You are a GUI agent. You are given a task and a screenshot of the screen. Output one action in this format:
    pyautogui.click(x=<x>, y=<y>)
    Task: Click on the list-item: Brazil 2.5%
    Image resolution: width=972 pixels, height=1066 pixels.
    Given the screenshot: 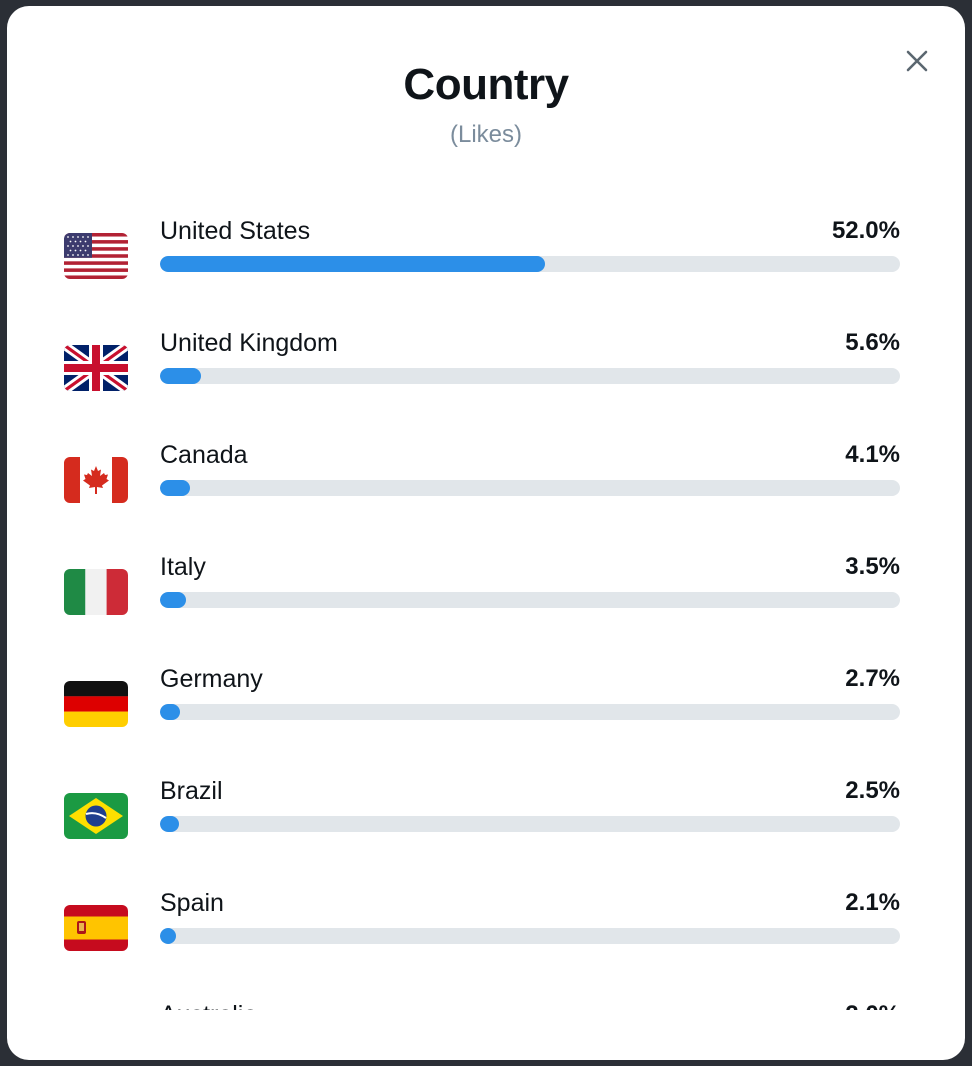 What is the action you would take?
    pyautogui.click(x=486, y=818)
    